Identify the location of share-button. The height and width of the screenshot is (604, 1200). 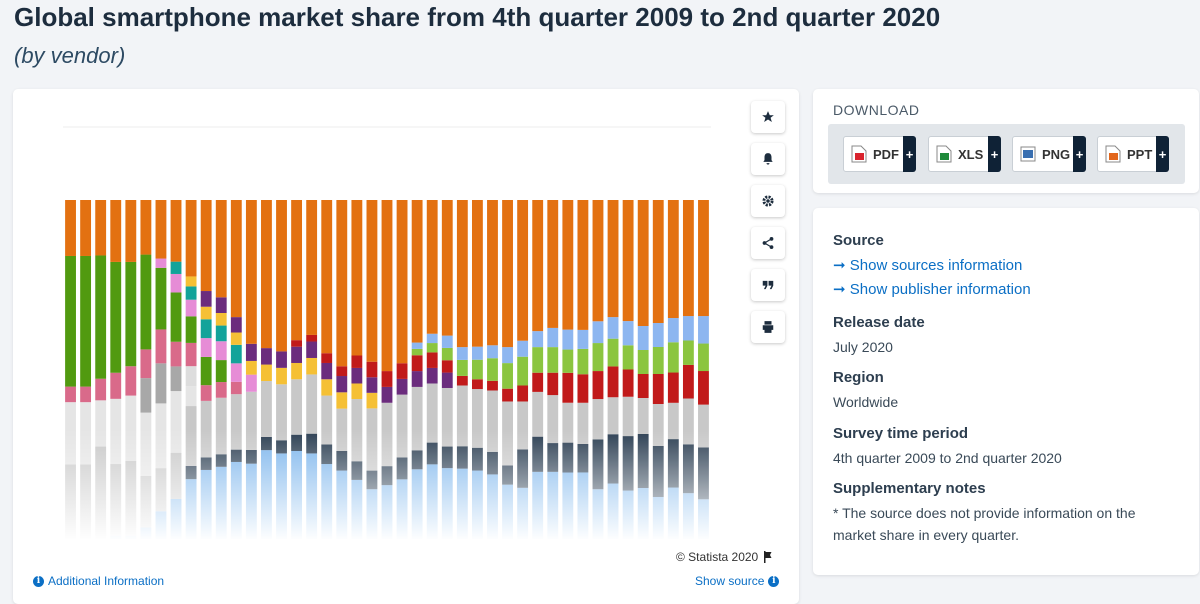
(768, 243).